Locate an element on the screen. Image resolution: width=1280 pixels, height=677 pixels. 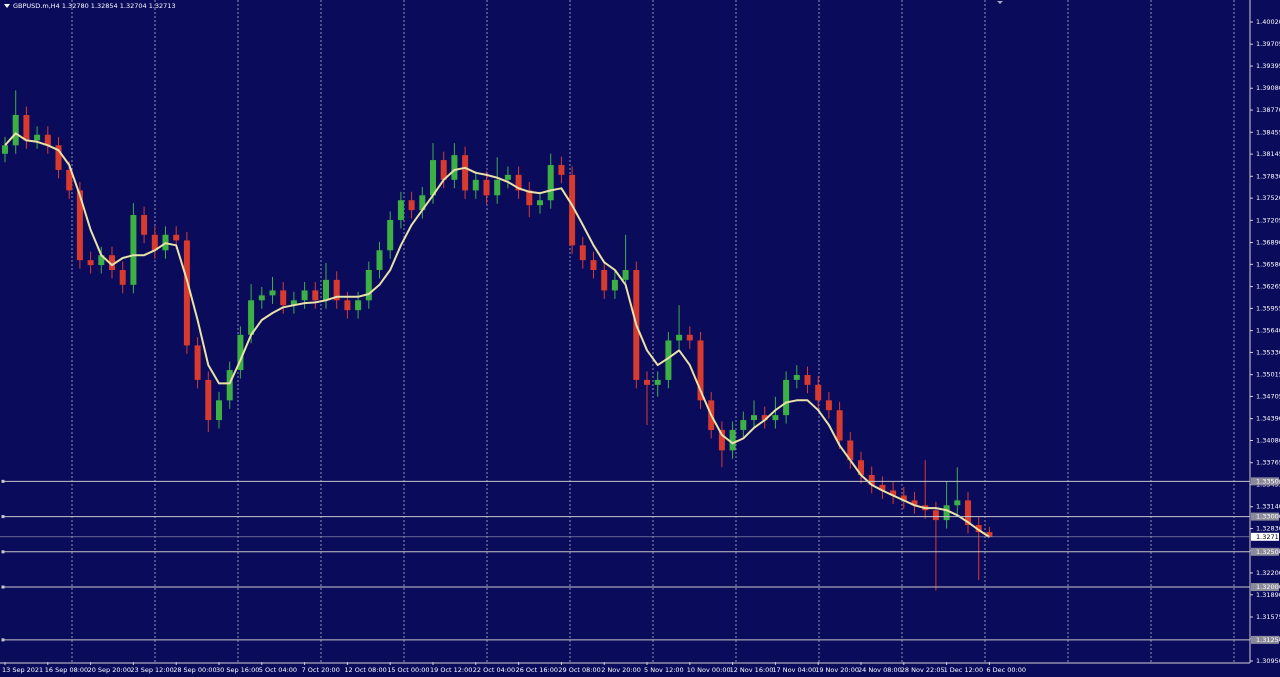
level-label: 1.32000 is located at coordinates (1268, 587).